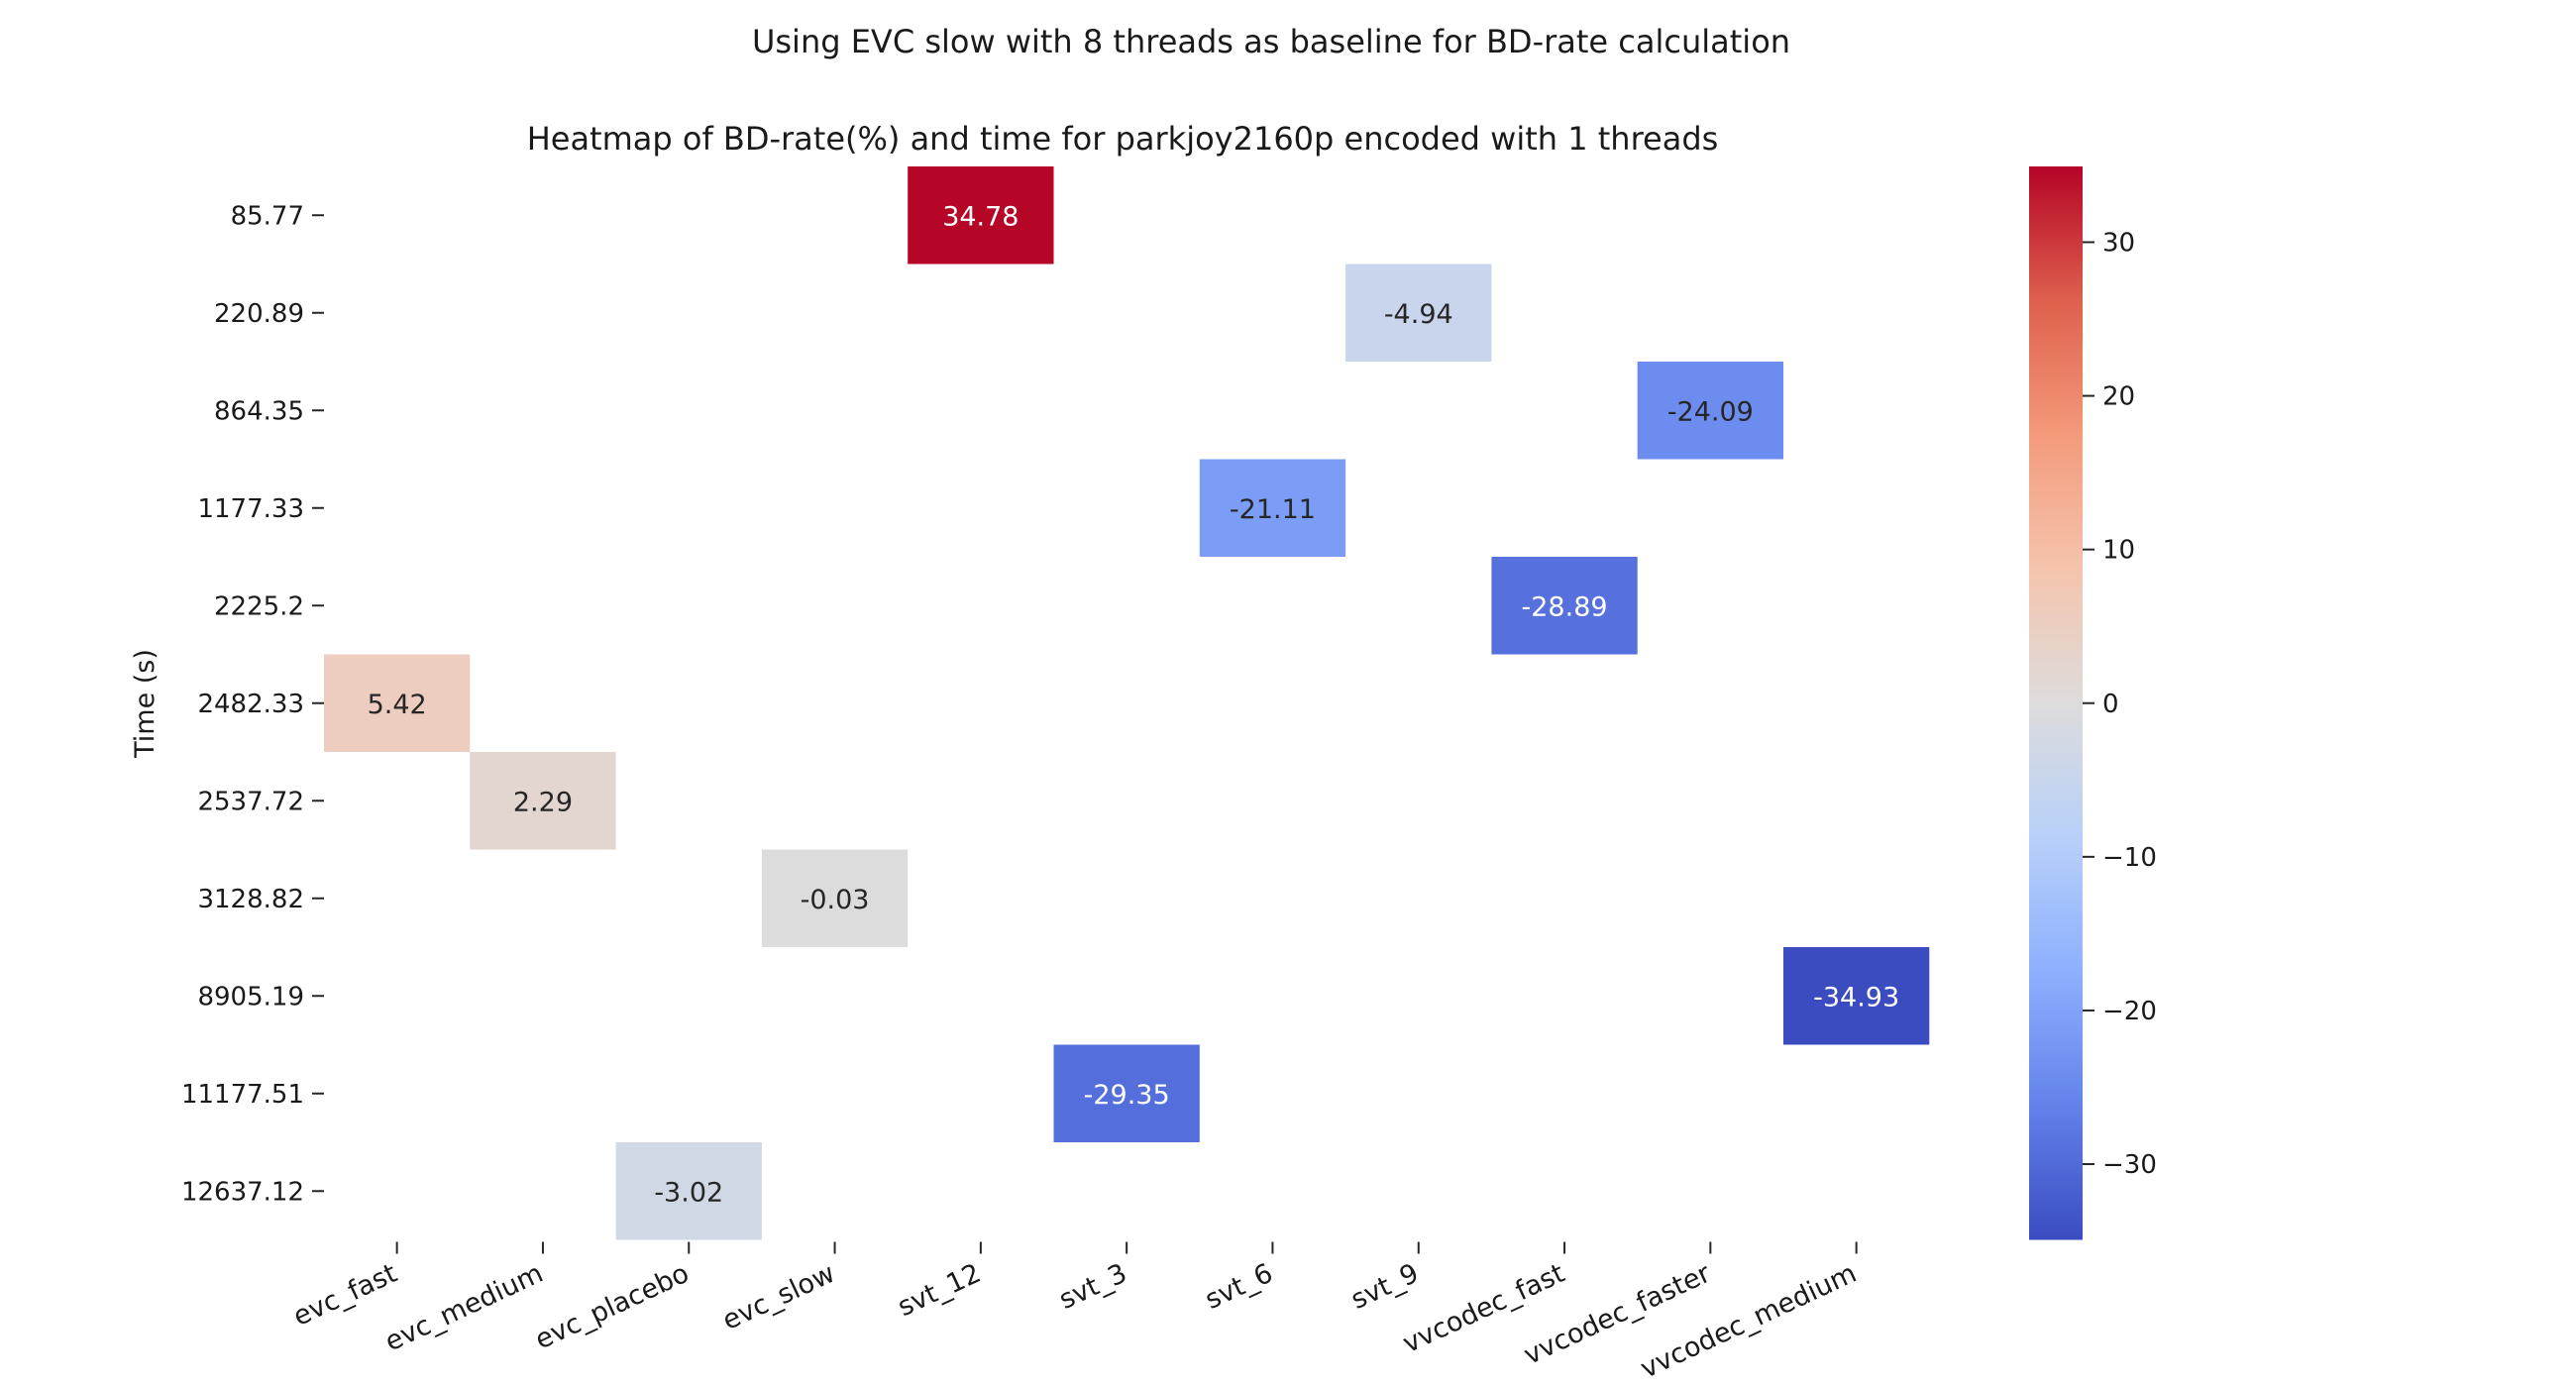 The width and height of the screenshot is (2576, 1387). Describe the element at coordinates (2056, 703) in the screenshot. I see `colorbar-gradient` at that location.